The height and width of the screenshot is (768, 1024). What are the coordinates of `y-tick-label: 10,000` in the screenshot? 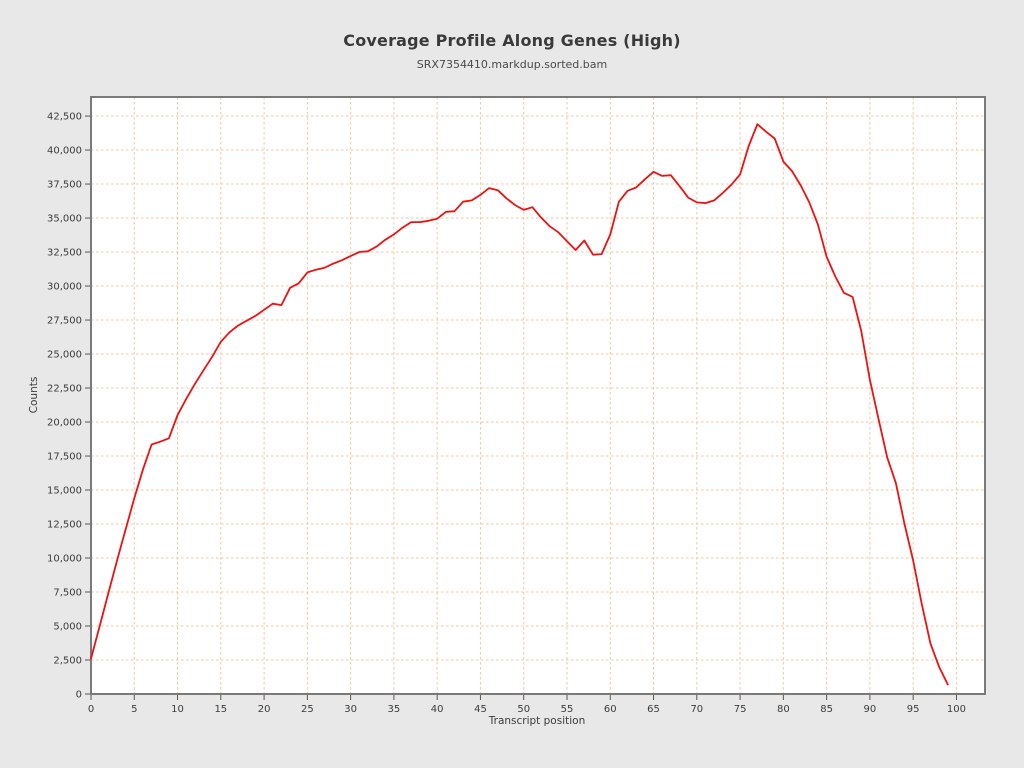 It's located at (64, 559).